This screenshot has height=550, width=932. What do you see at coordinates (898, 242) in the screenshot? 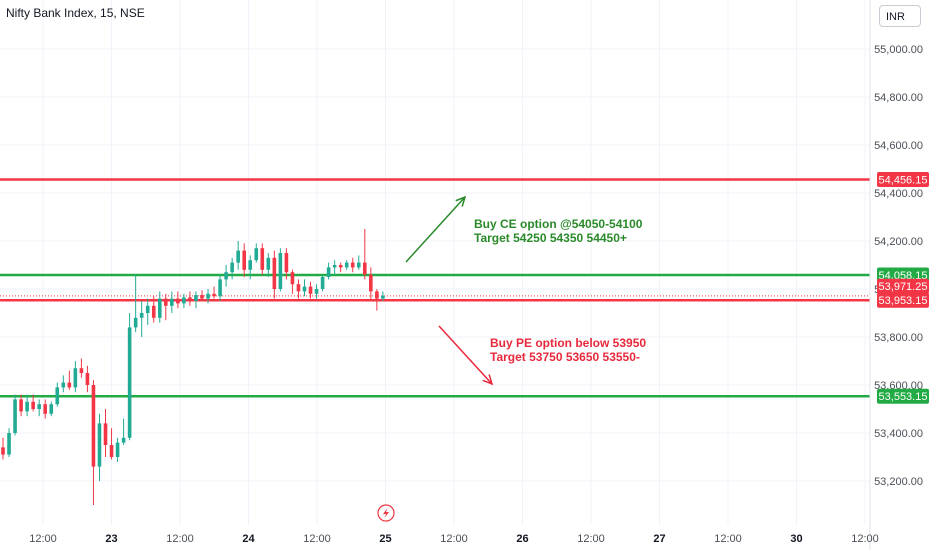
I see `y-tick-label: 54,200.00` at bounding box center [898, 242].